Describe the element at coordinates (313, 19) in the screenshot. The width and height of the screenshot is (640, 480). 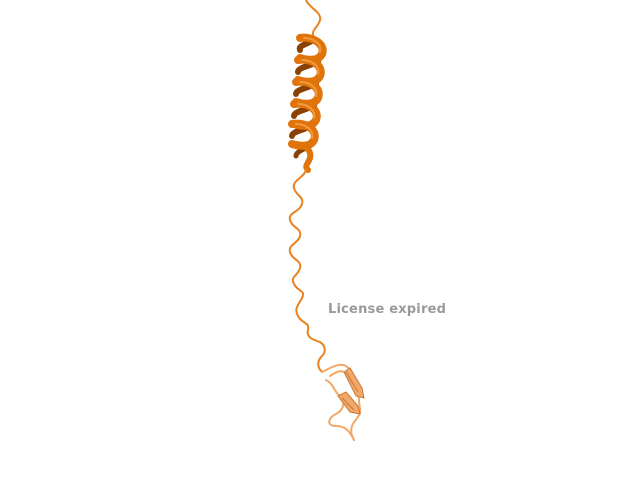
I see `n-terminal-coil` at that location.